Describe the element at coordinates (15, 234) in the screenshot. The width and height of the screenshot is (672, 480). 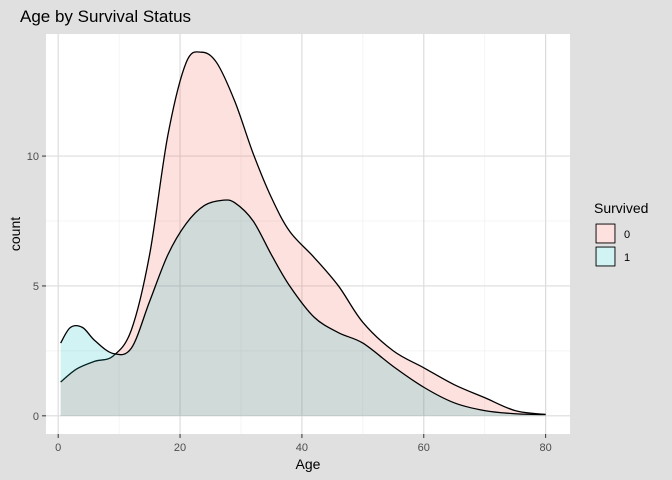
I see `y-axis-title: count` at that location.